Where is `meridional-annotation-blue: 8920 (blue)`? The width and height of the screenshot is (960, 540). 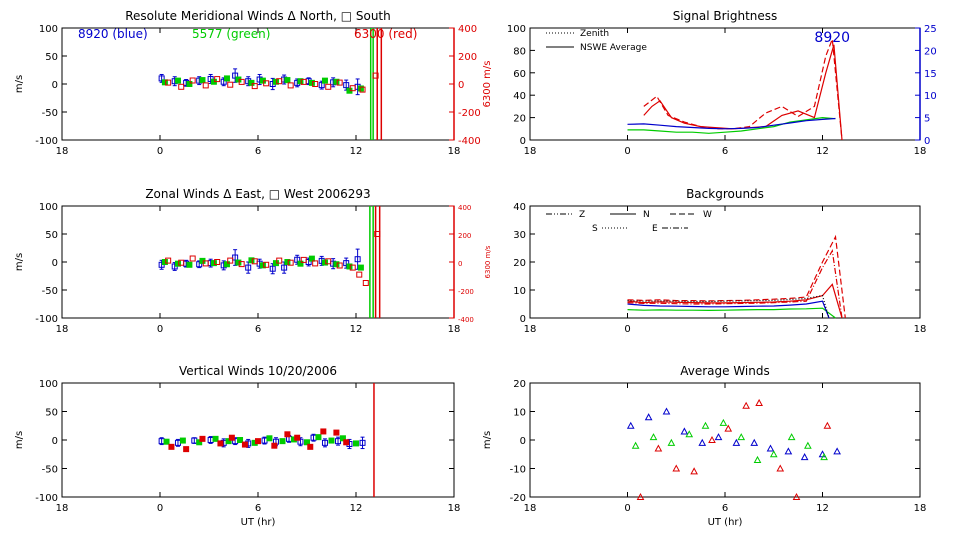 meridional-annotation-blue: 8920 (blue) is located at coordinates (113, 34).